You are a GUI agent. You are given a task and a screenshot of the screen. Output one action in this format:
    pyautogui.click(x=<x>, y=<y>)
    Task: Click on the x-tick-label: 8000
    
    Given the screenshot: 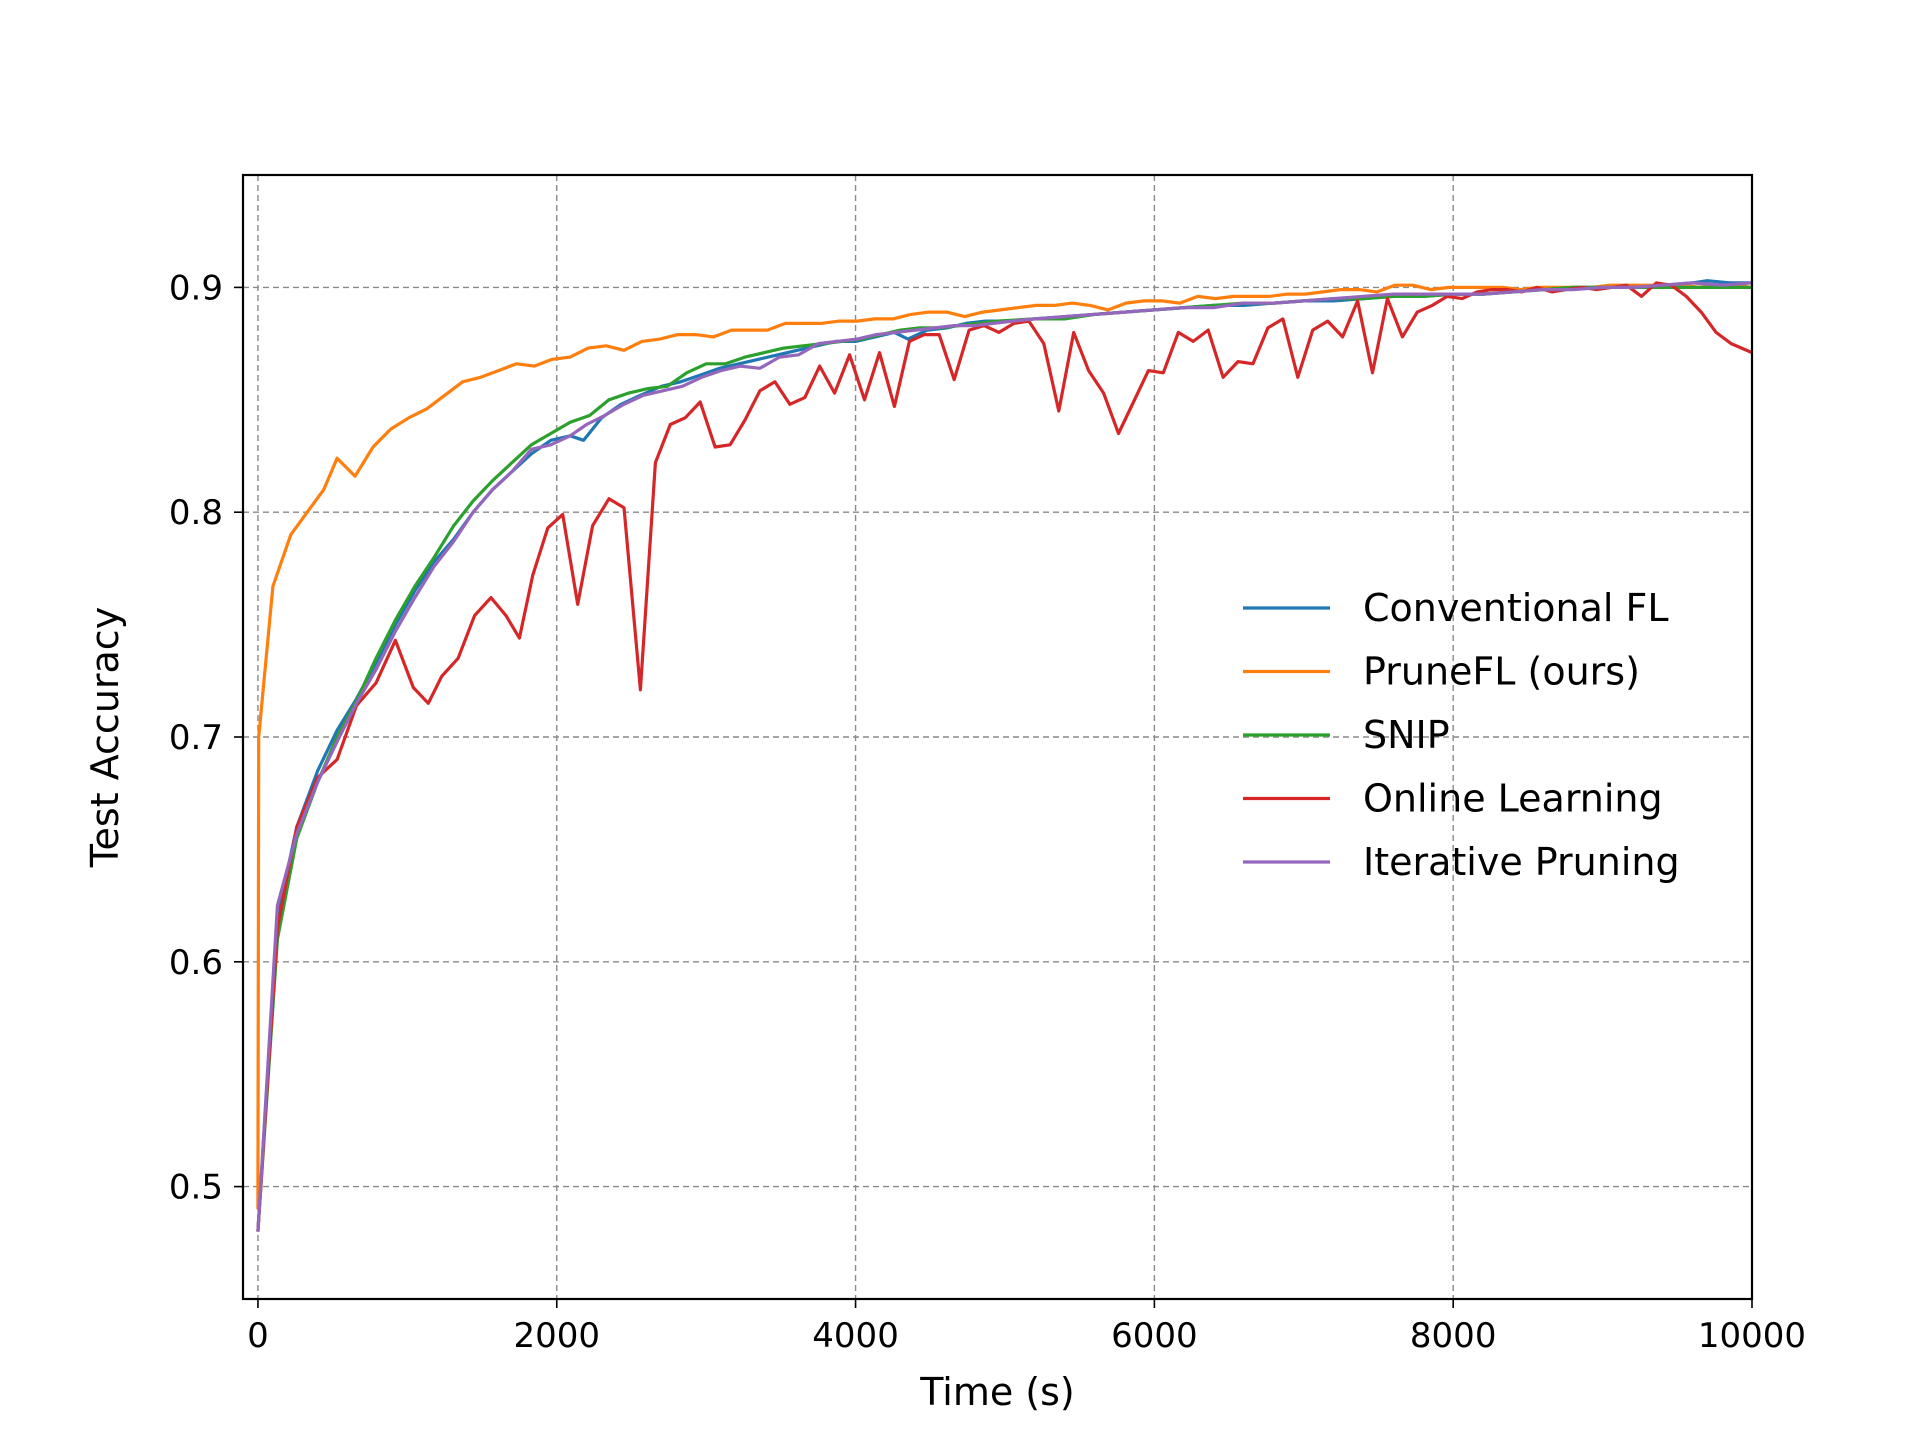 What is the action you would take?
    pyautogui.click(x=1453, y=1336)
    